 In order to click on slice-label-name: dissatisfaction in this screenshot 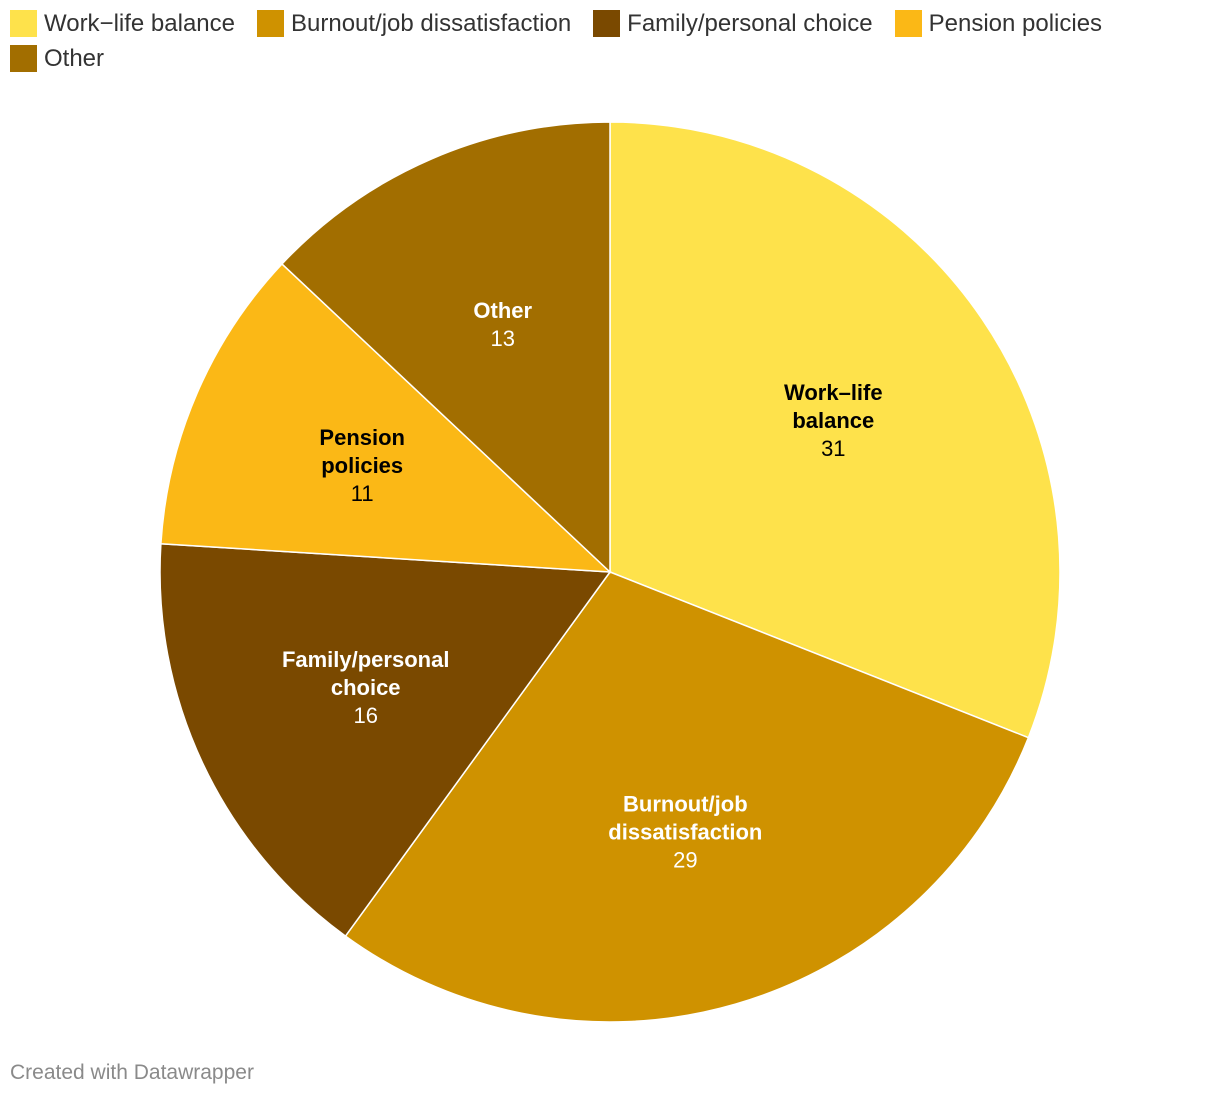, I will do `click(685, 831)`.